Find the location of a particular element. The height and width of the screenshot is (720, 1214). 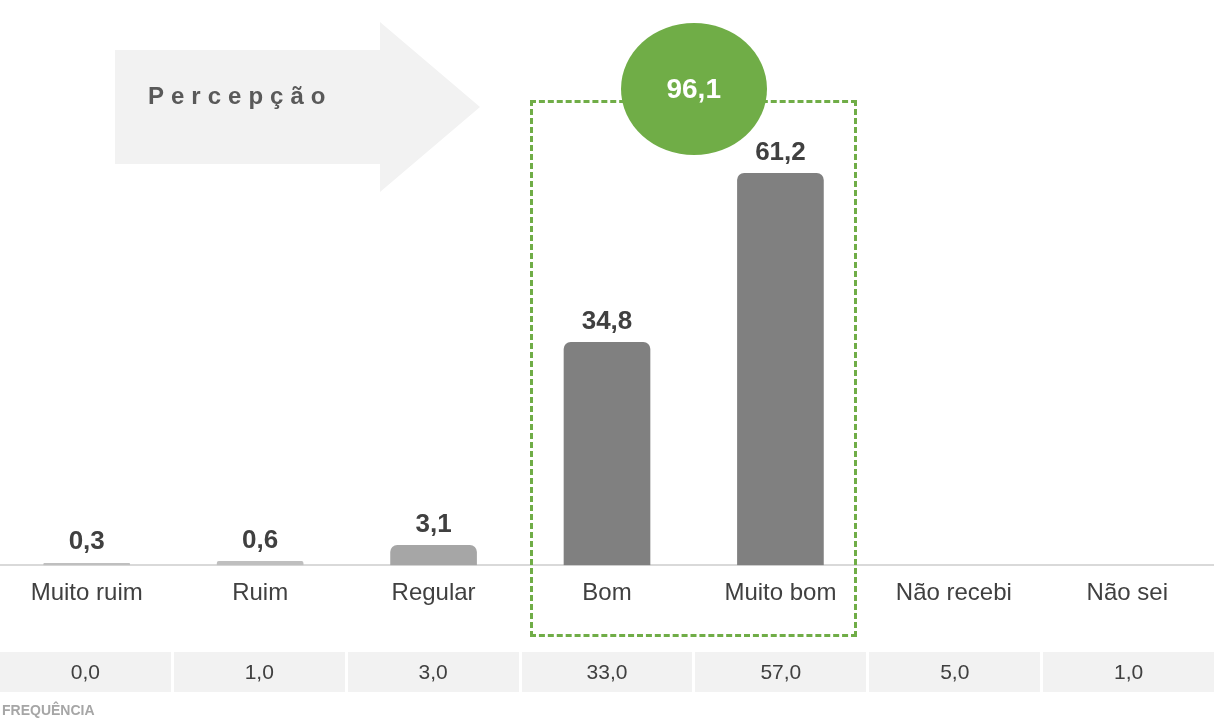

x-tick-label: Bom is located at coordinates (607, 592).